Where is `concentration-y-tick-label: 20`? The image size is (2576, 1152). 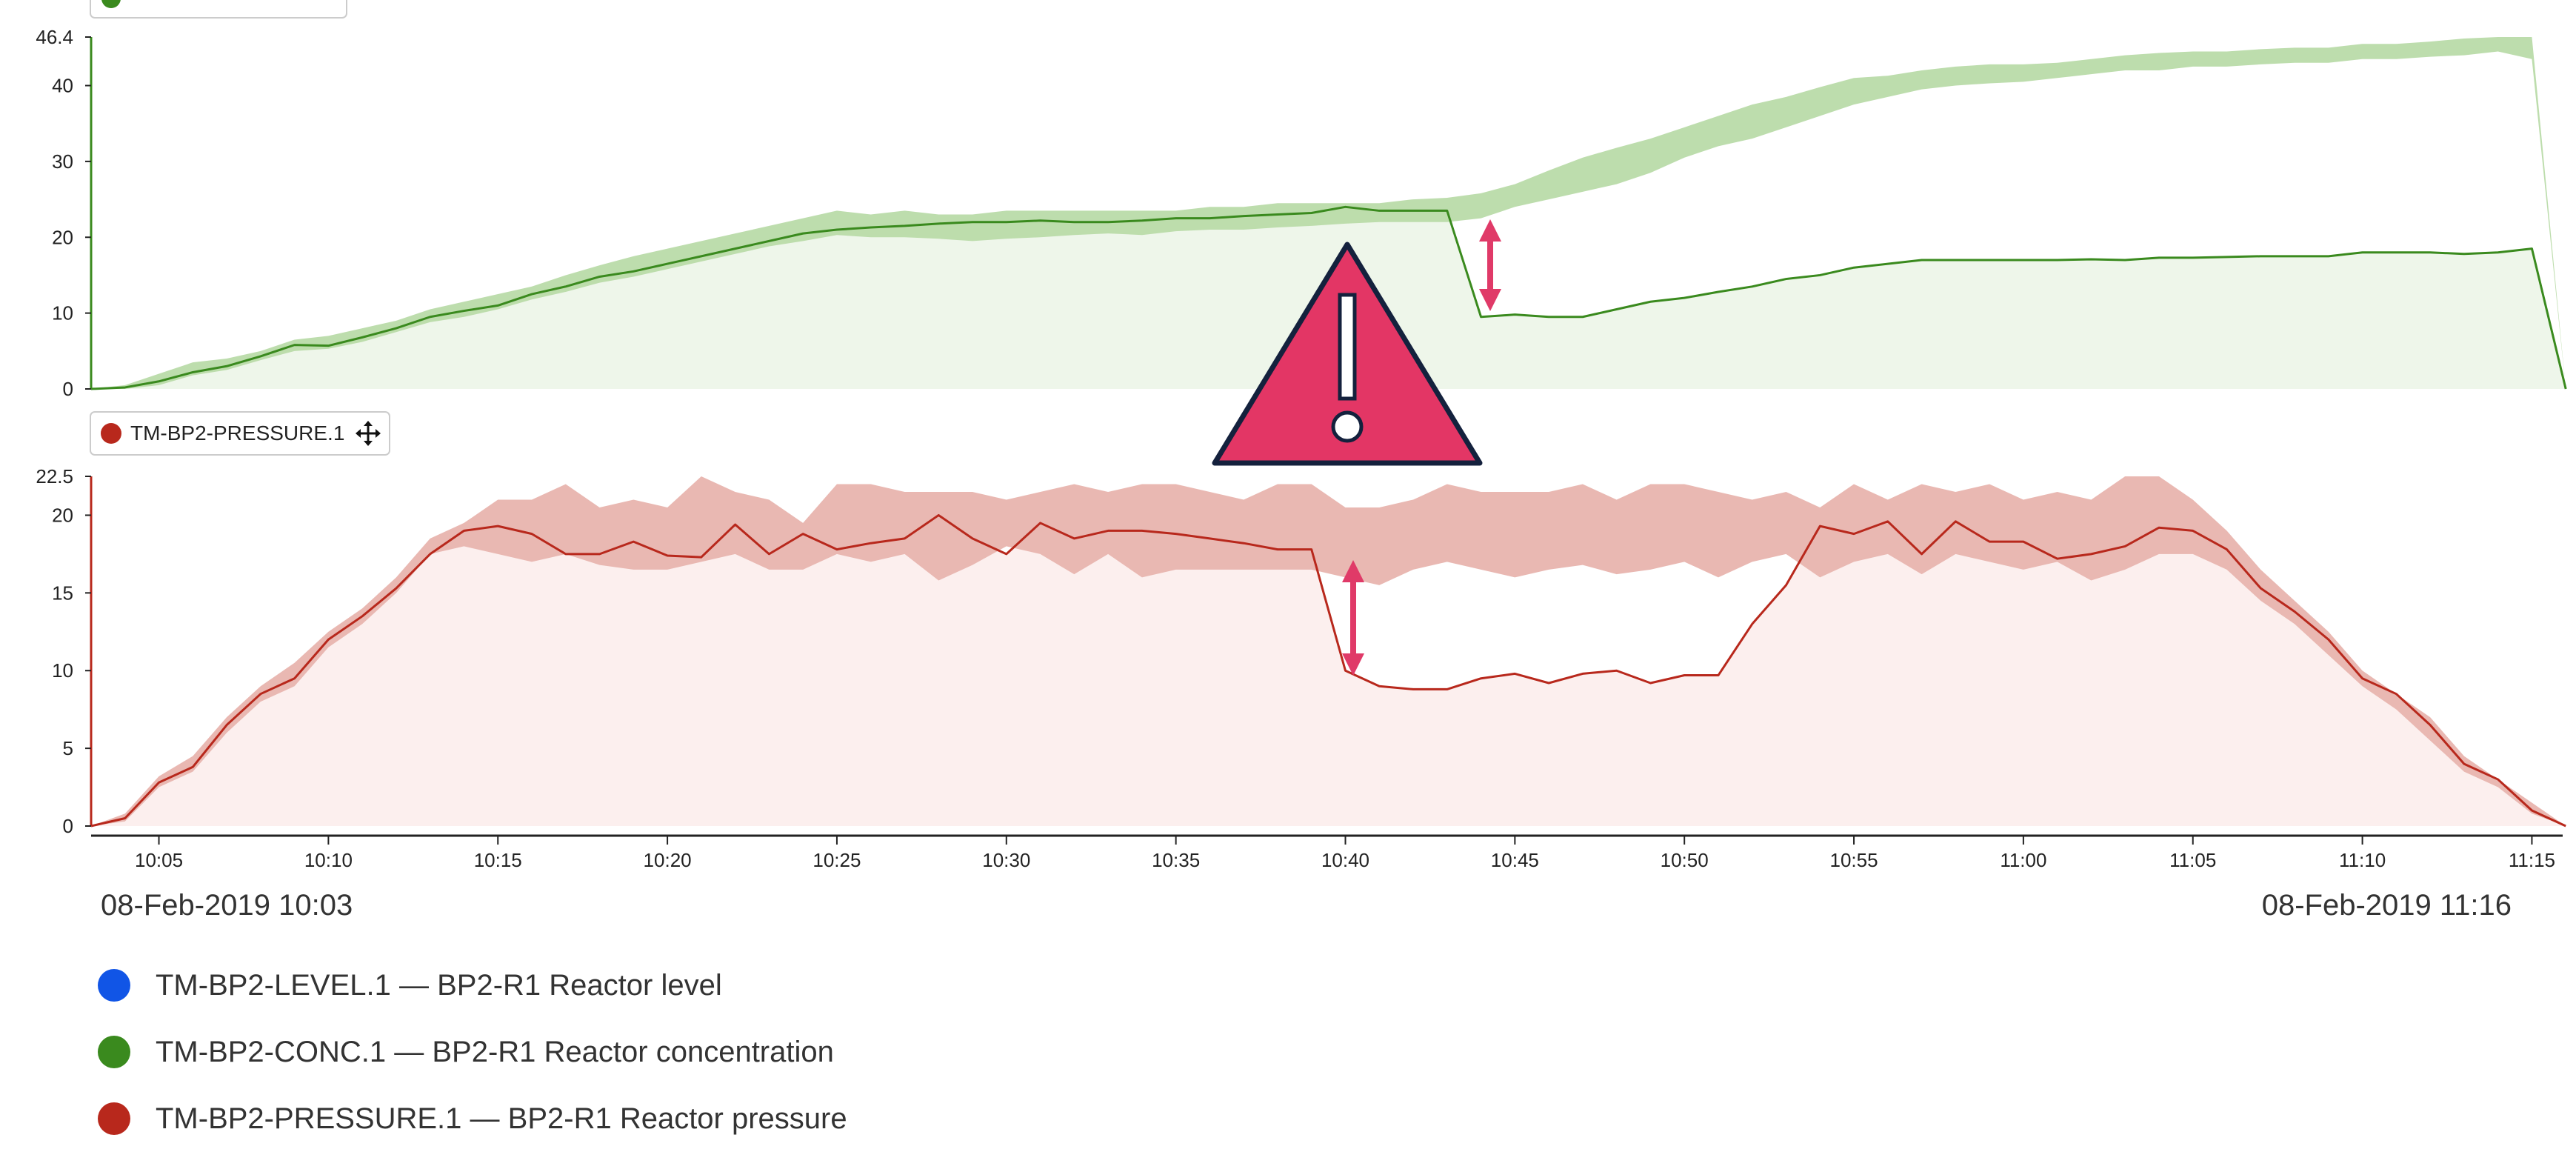
concentration-y-tick-label: 20 is located at coordinates (62, 237).